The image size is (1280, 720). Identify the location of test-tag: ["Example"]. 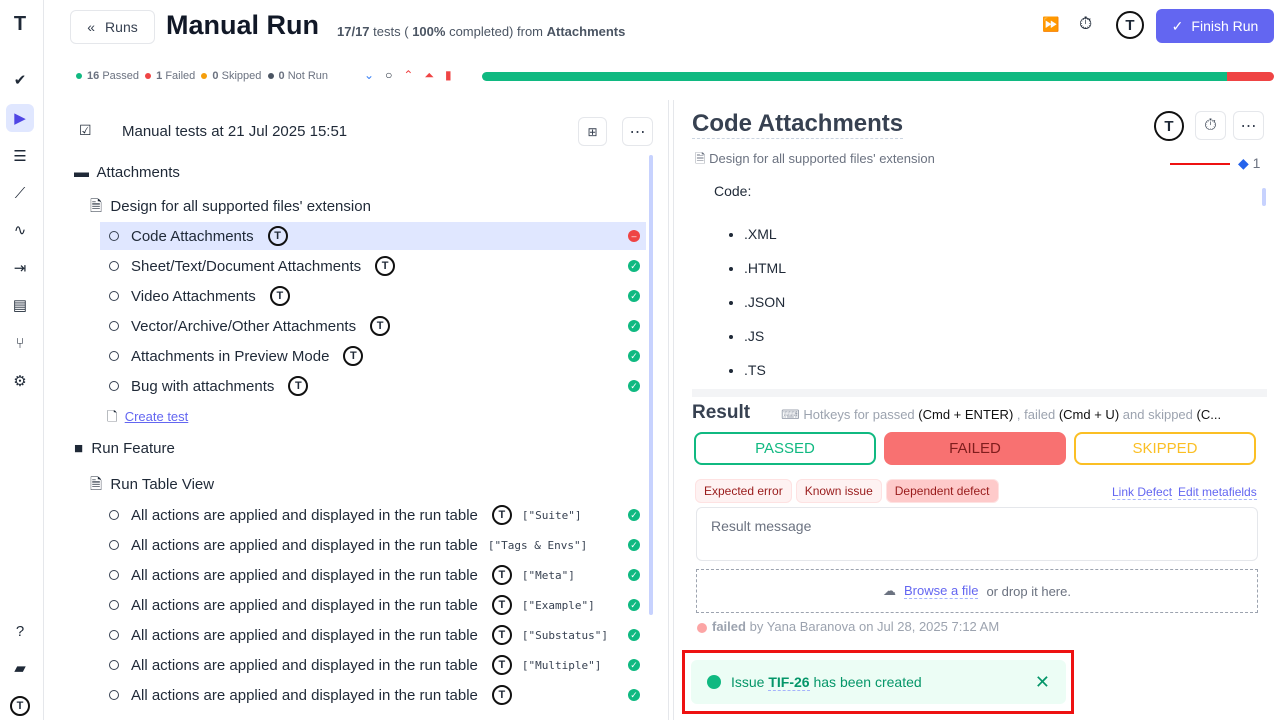
(558, 605).